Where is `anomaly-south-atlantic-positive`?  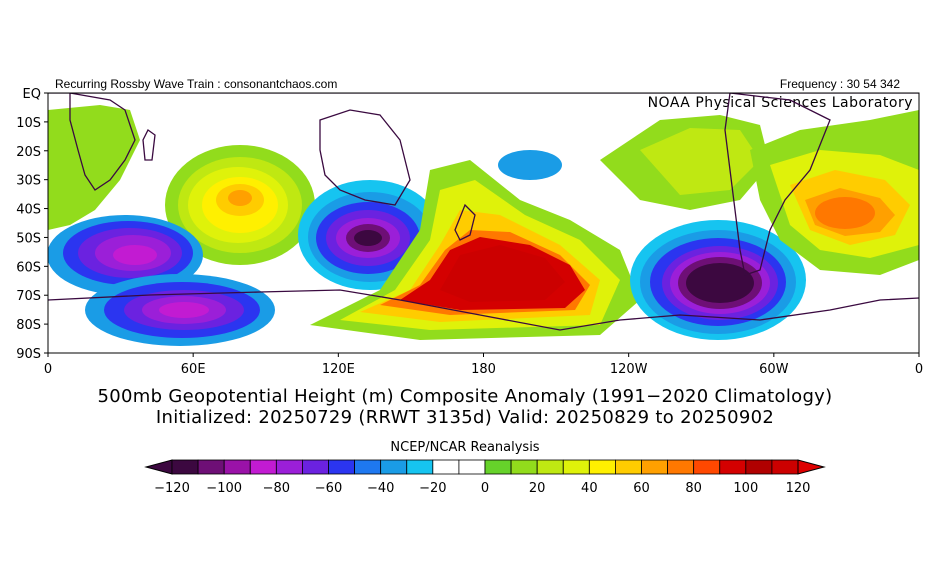
anomaly-south-atlantic-positive is located at coordinates (94, 167).